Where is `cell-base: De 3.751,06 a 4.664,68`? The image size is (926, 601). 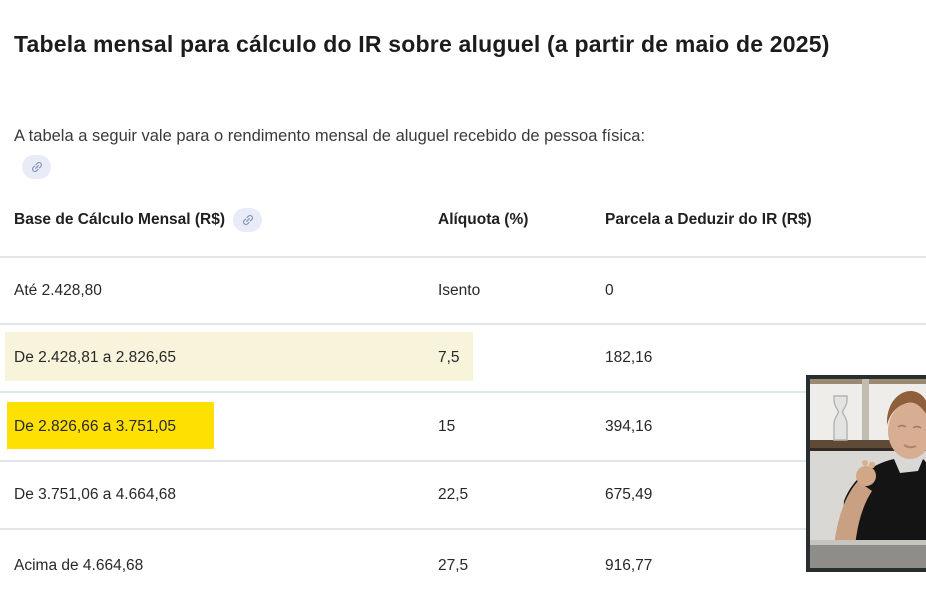
cell-base: De 3.751,06 a 4.664,68 is located at coordinates (95, 494).